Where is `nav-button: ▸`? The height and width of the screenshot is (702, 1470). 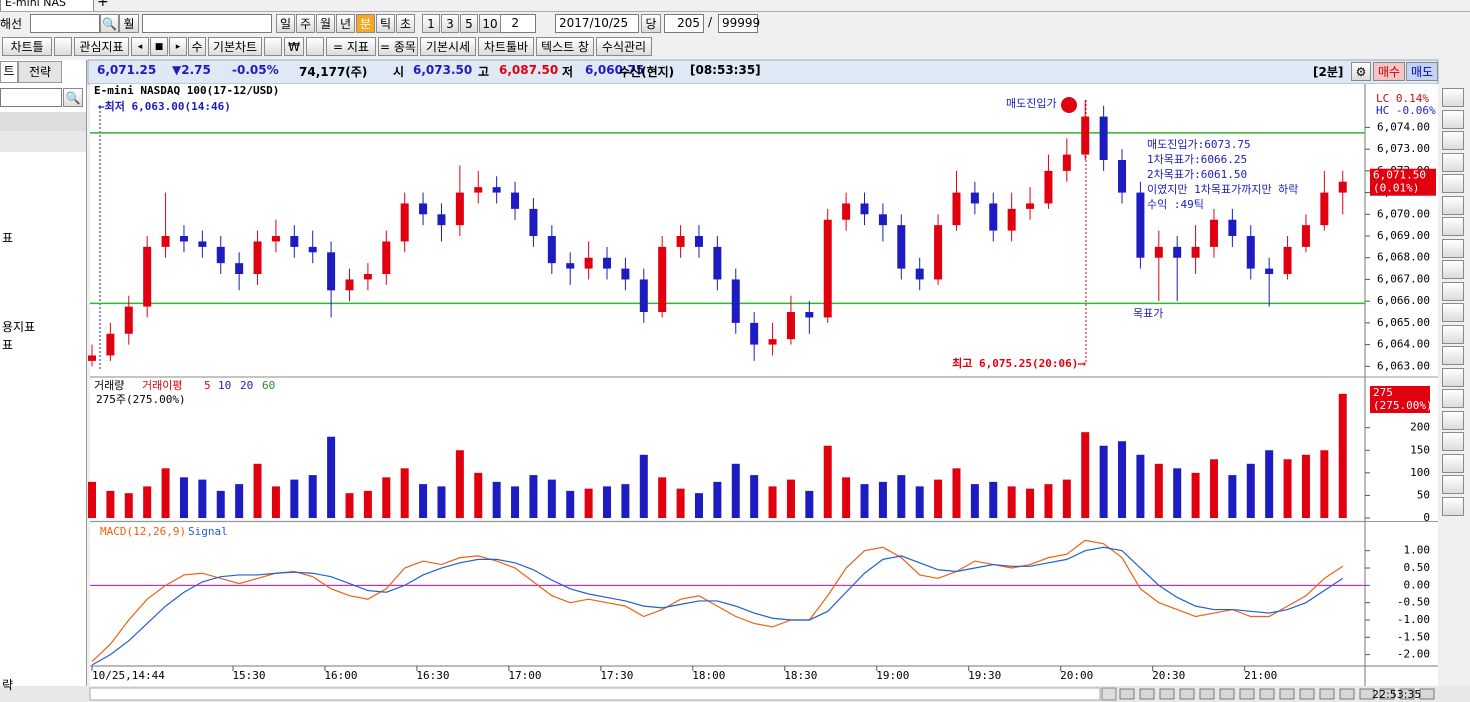 nav-button: ▸ is located at coordinates (178, 46).